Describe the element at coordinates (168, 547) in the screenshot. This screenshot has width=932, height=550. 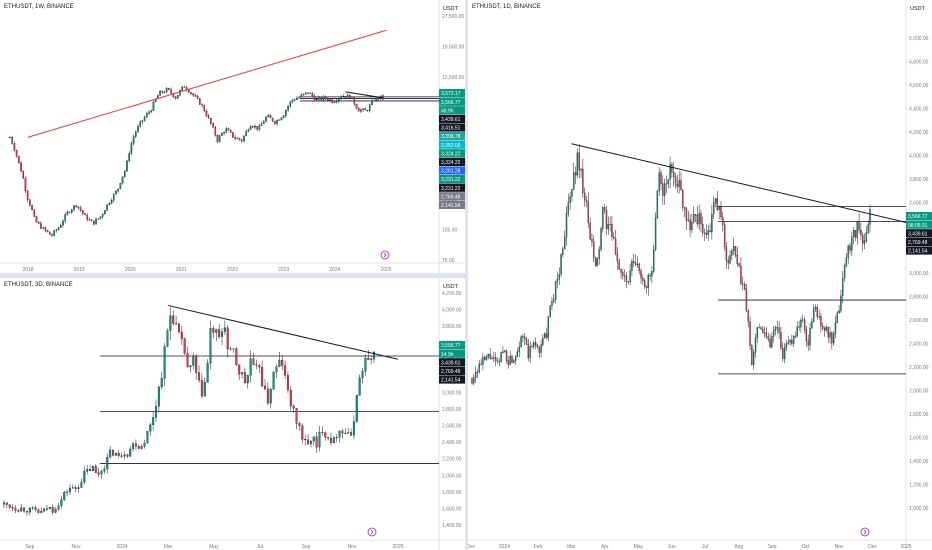
I see `time-tick: Mar` at that location.